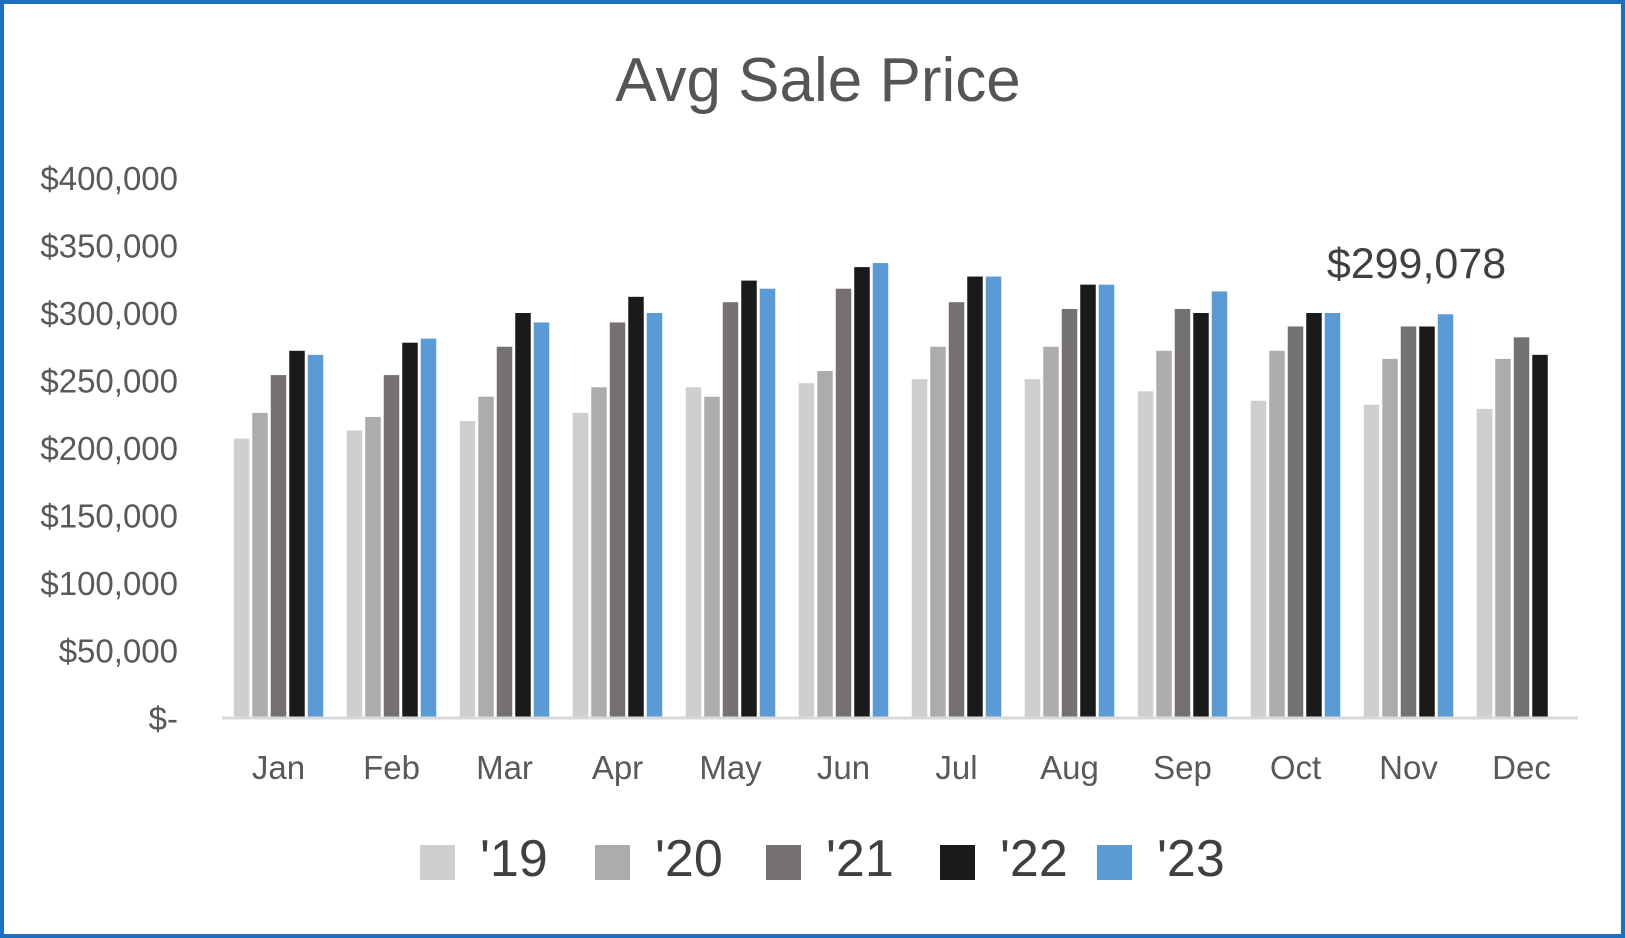  What do you see at coordinates (109, 246) in the screenshot?
I see `y-tick-label: $350,000` at bounding box center [109, 246].